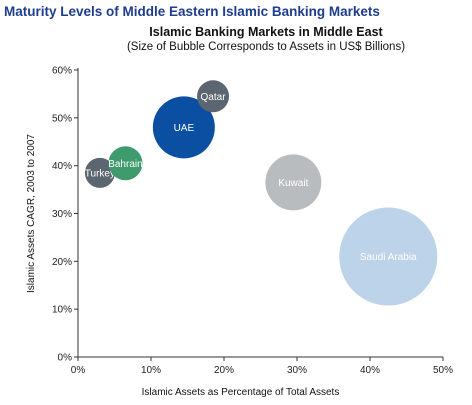  What do you see at coordinates (31, 213) in the screenshot?
I see `y-axis-label: Islamic Assets CAGR, 2003 to 2007` at bounding box center [31, 213].